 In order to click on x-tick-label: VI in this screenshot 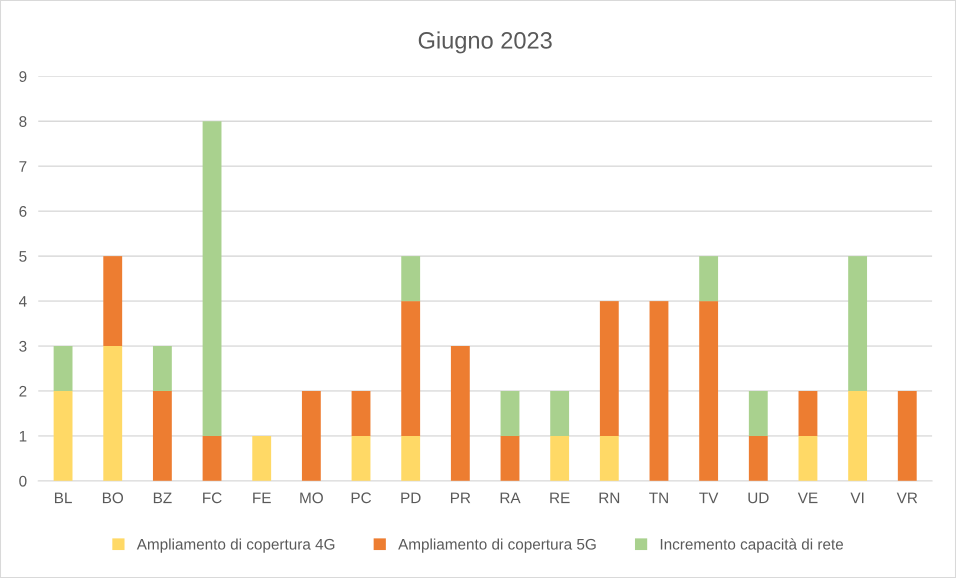, I will do `click(857, 498)`.